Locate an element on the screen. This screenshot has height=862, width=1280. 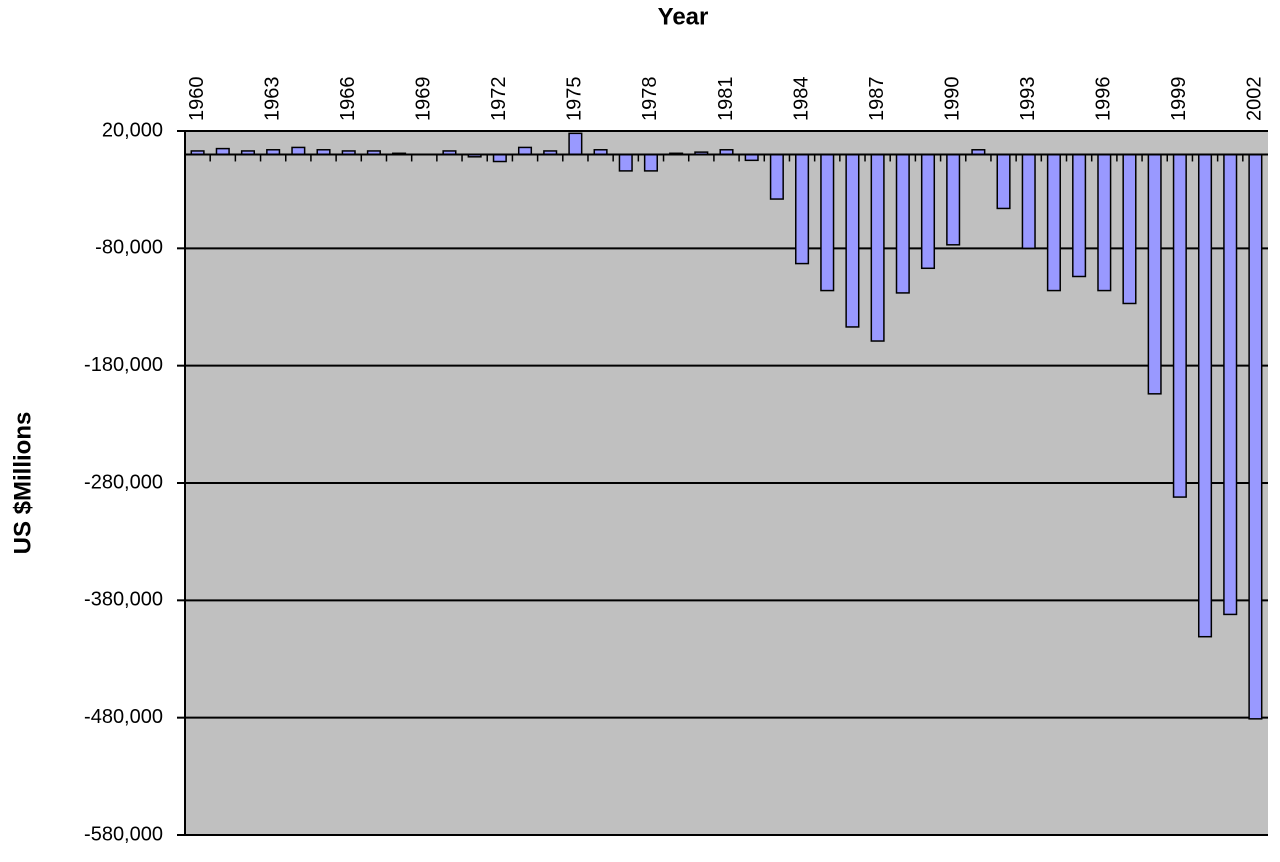
y-tick-label: -480,000 is located at coordinates (123, 717).